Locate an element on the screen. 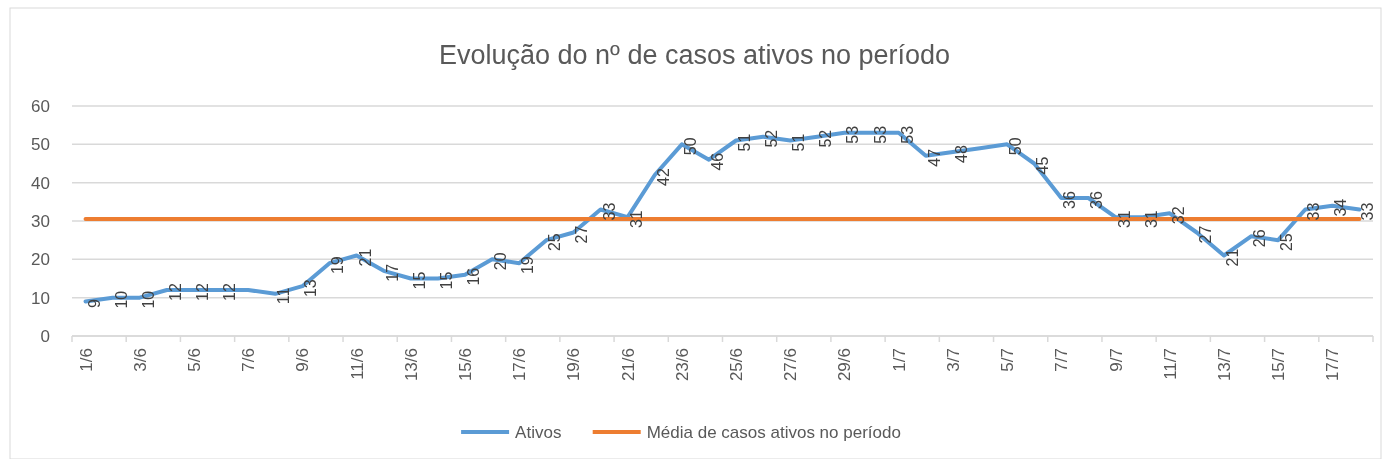 The height and width of the screenshot is (459, 1389). y-tick-label: 50 is located at coordinates (40, 145).